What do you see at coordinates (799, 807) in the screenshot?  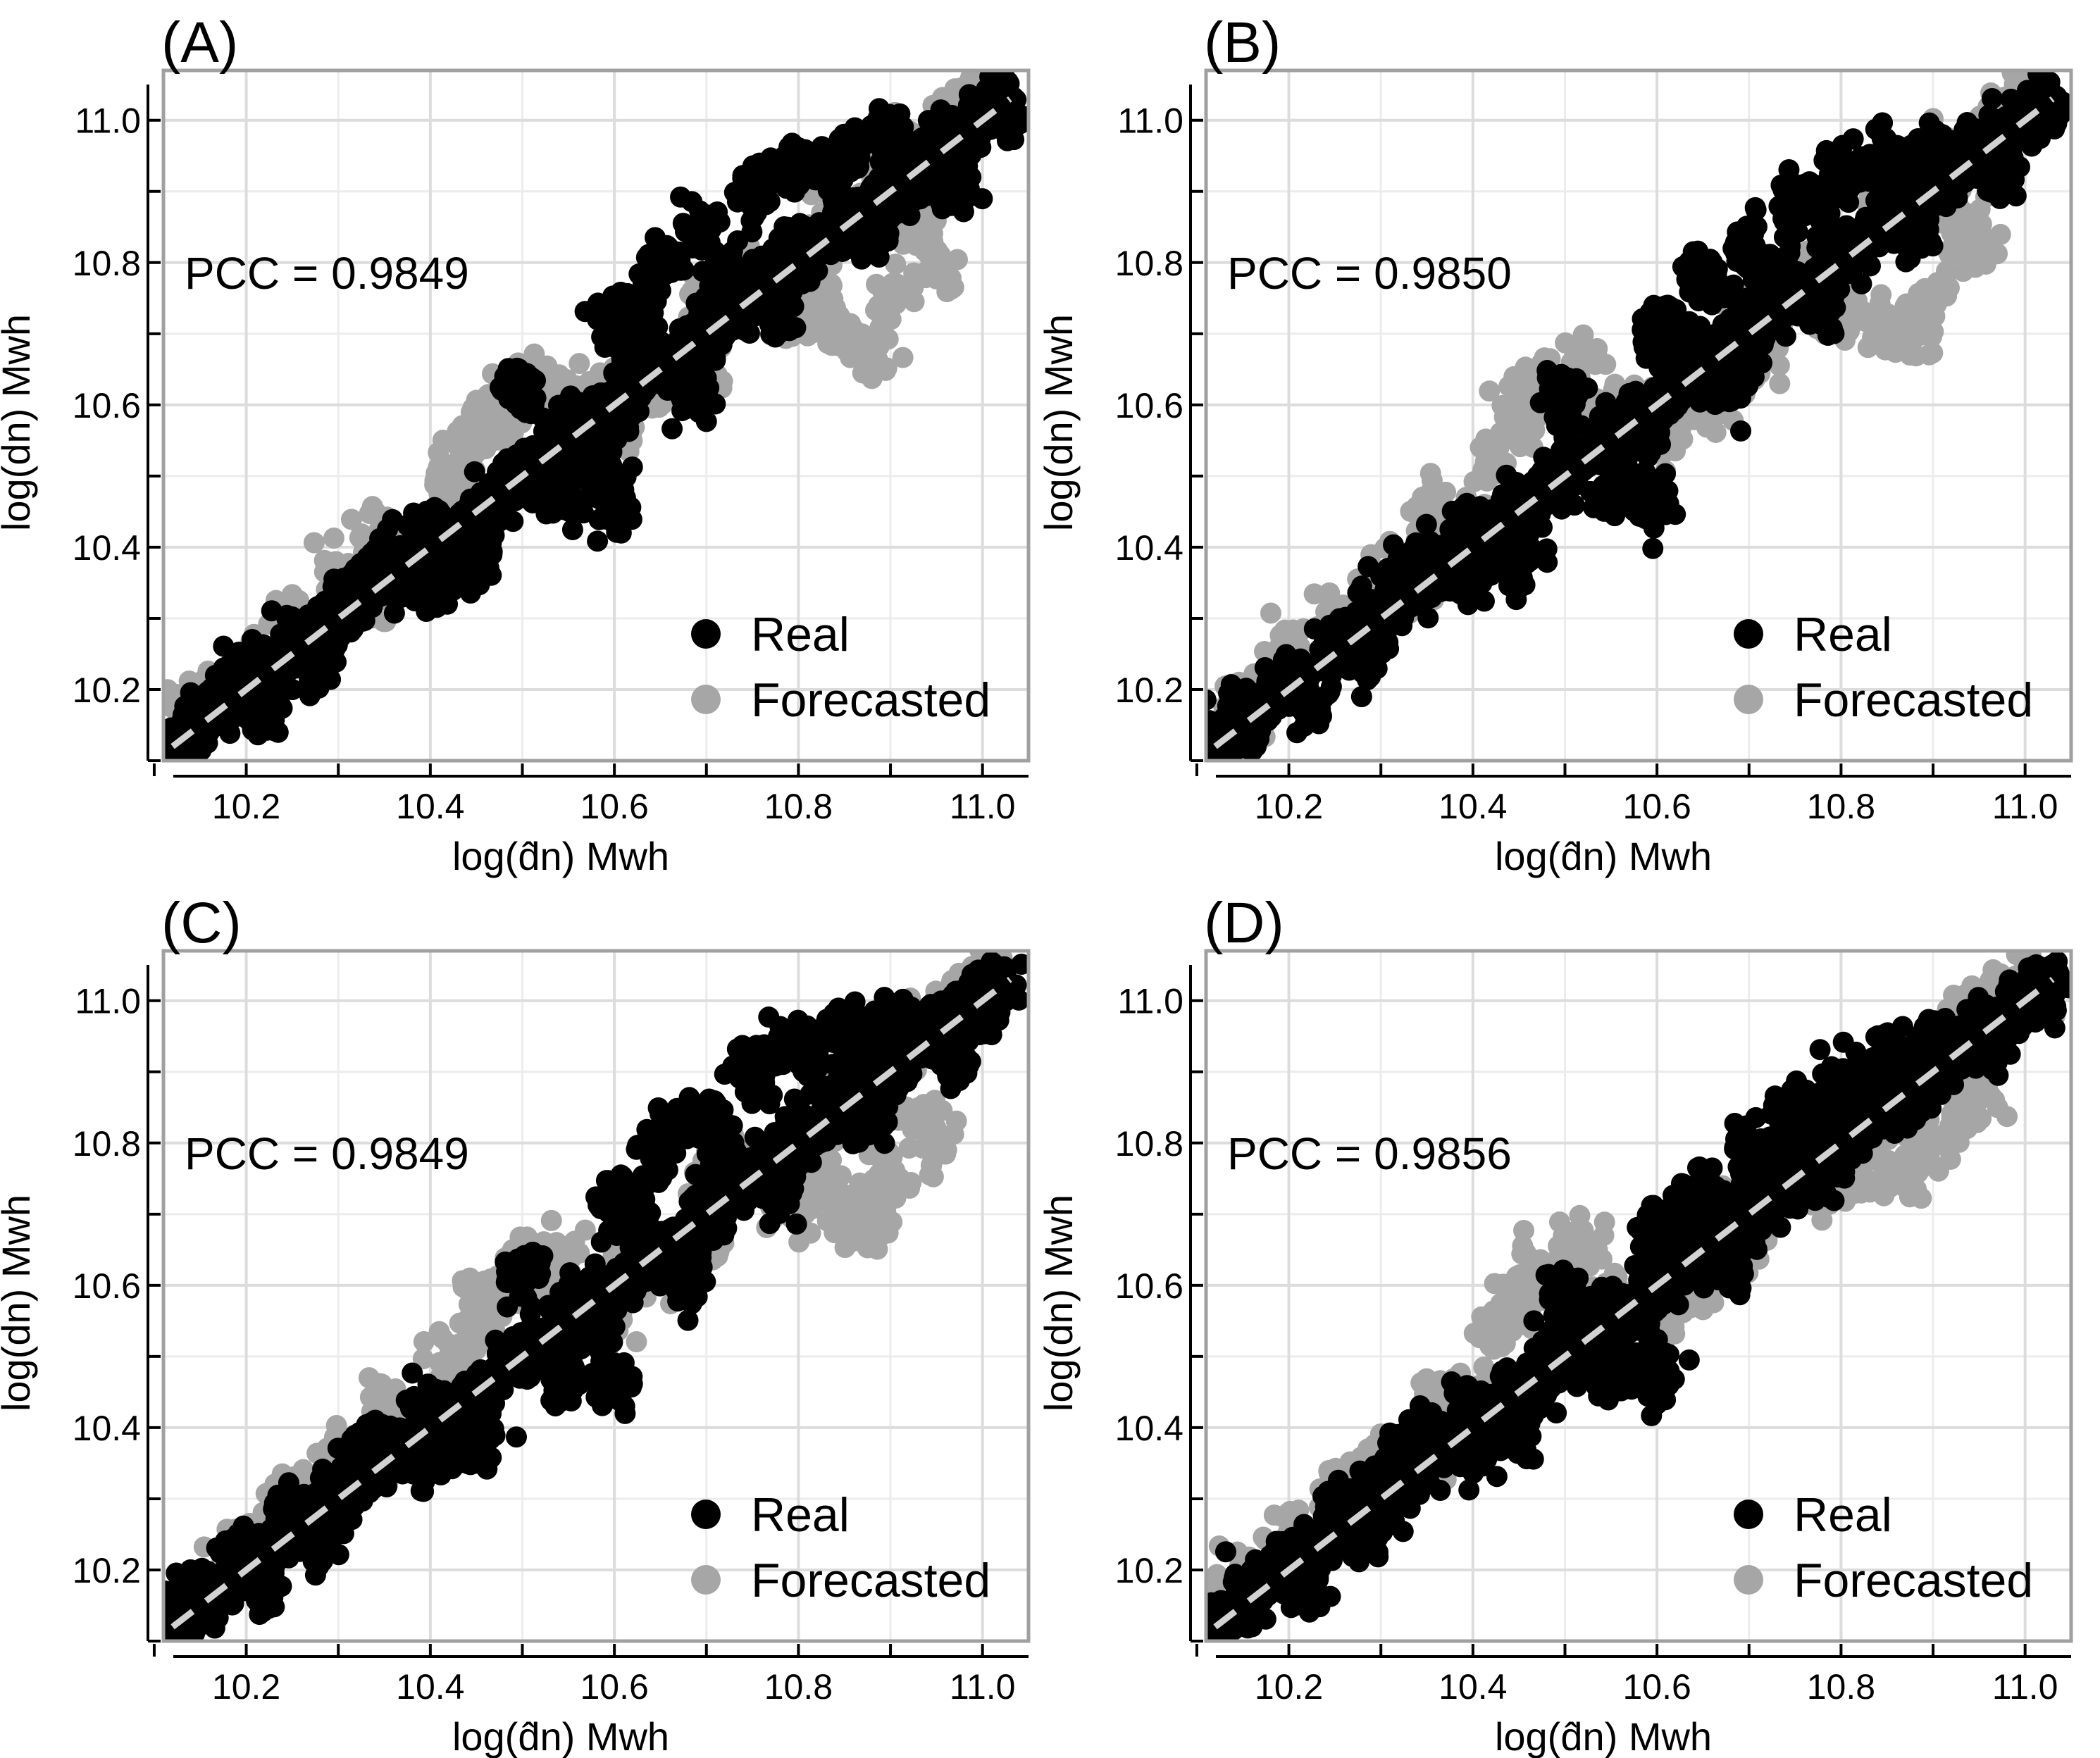 I see `x-tick-label: 10.8` at bounding box center [799, 807].